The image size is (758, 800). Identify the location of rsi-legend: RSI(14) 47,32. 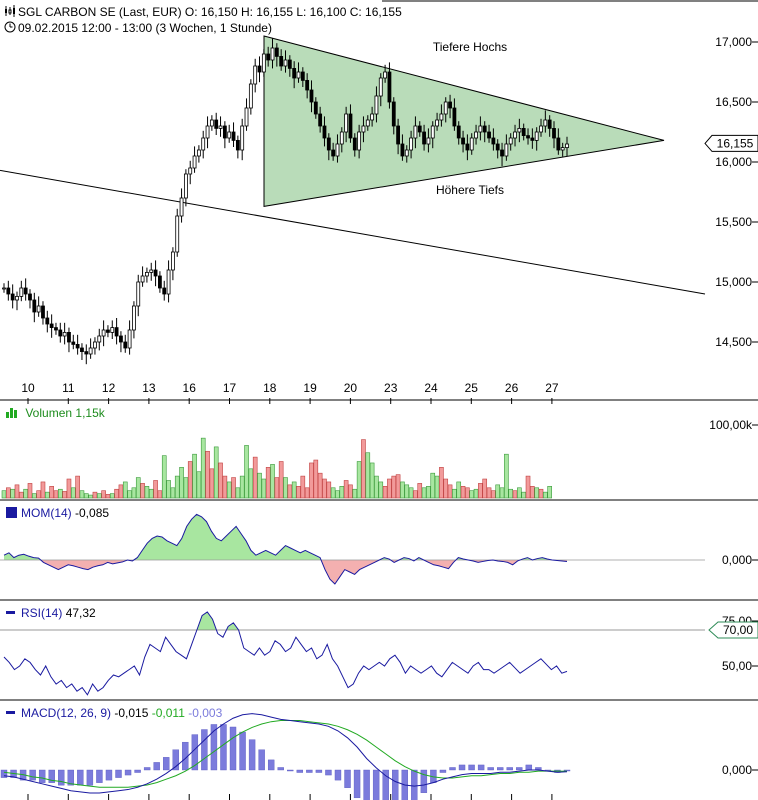
(51, 613).